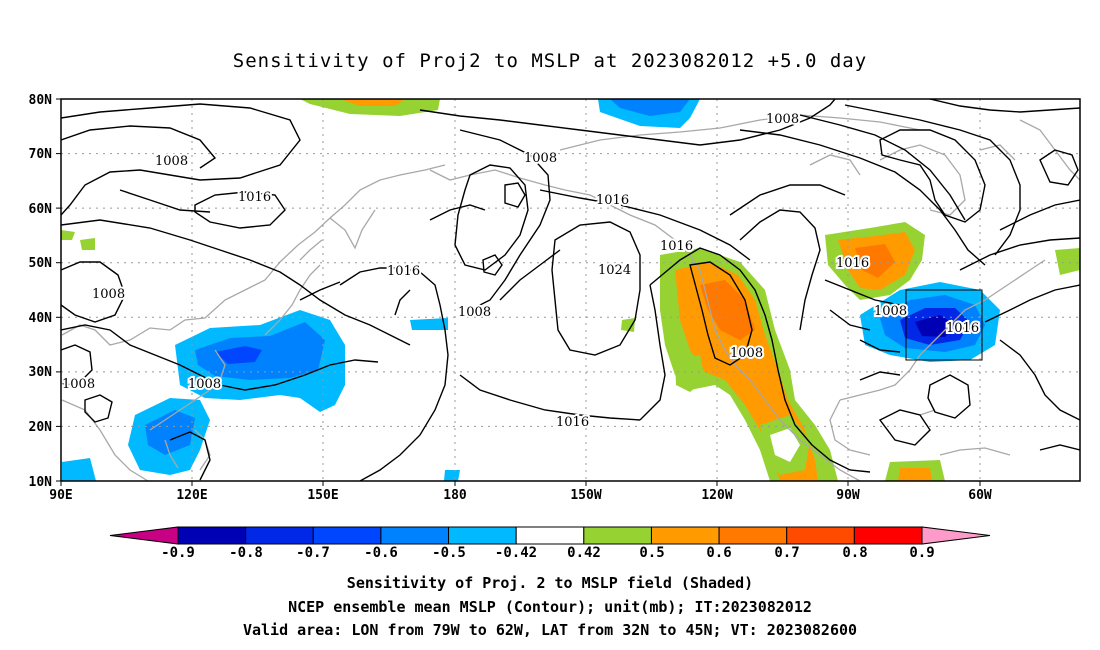 The height and width of the screenshot is (650, 1100). I want to click on colorbar-tick-label: -0.9, so click(178, 553).